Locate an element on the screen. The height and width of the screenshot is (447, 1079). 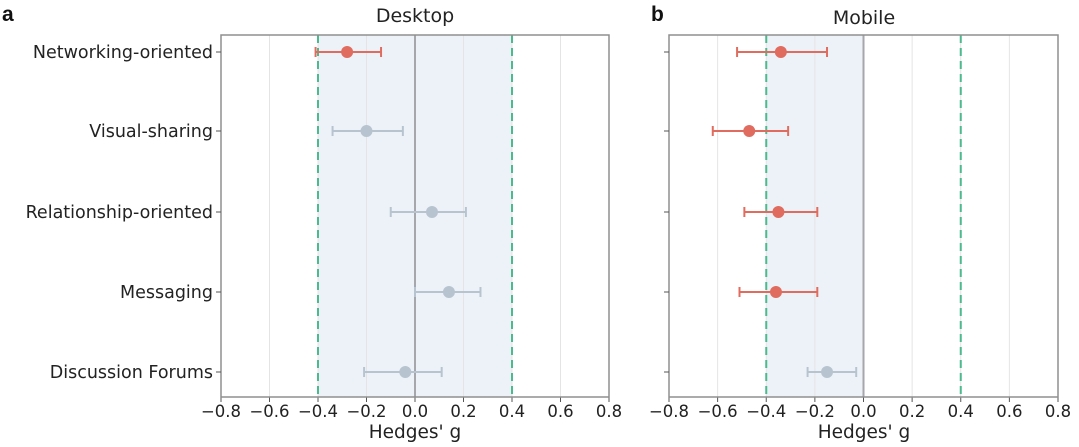
data-point-desktop-relationship-oriented is located at coordinates (428, 212).